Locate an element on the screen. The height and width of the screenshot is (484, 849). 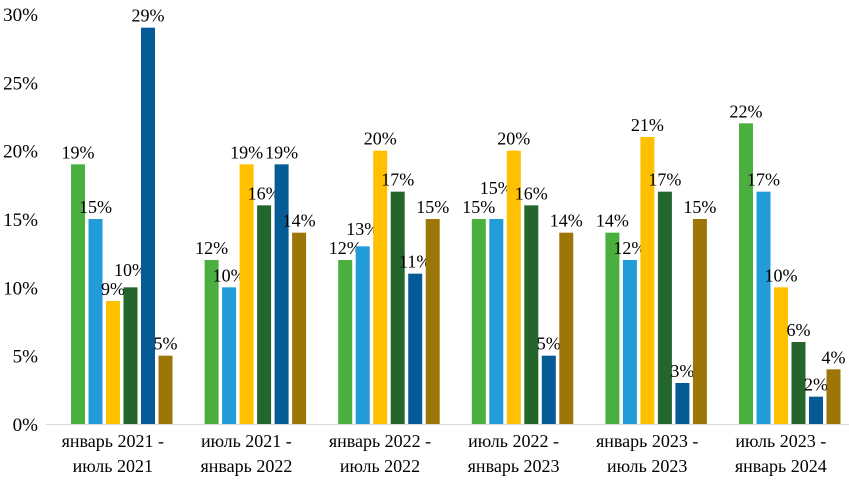
x-category-label: январь 2022 is located at coordinates (246, 466).